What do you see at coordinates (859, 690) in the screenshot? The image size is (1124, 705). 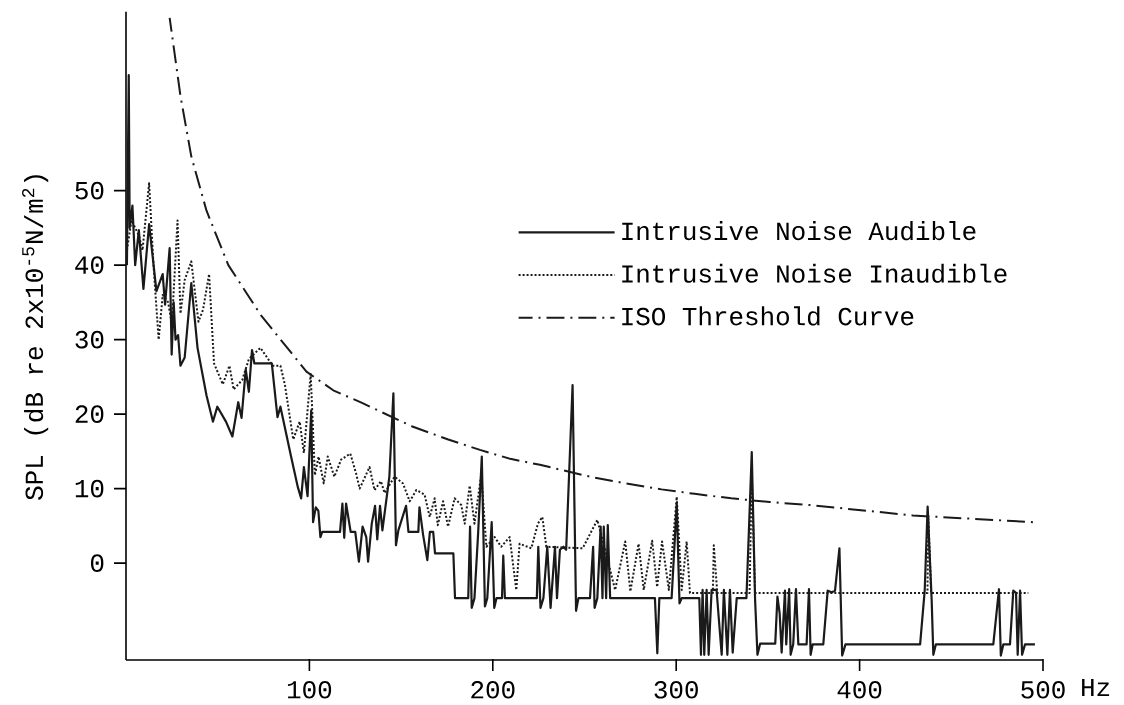 I see `x-tick-label: 400` at bounding box center [859, 690].